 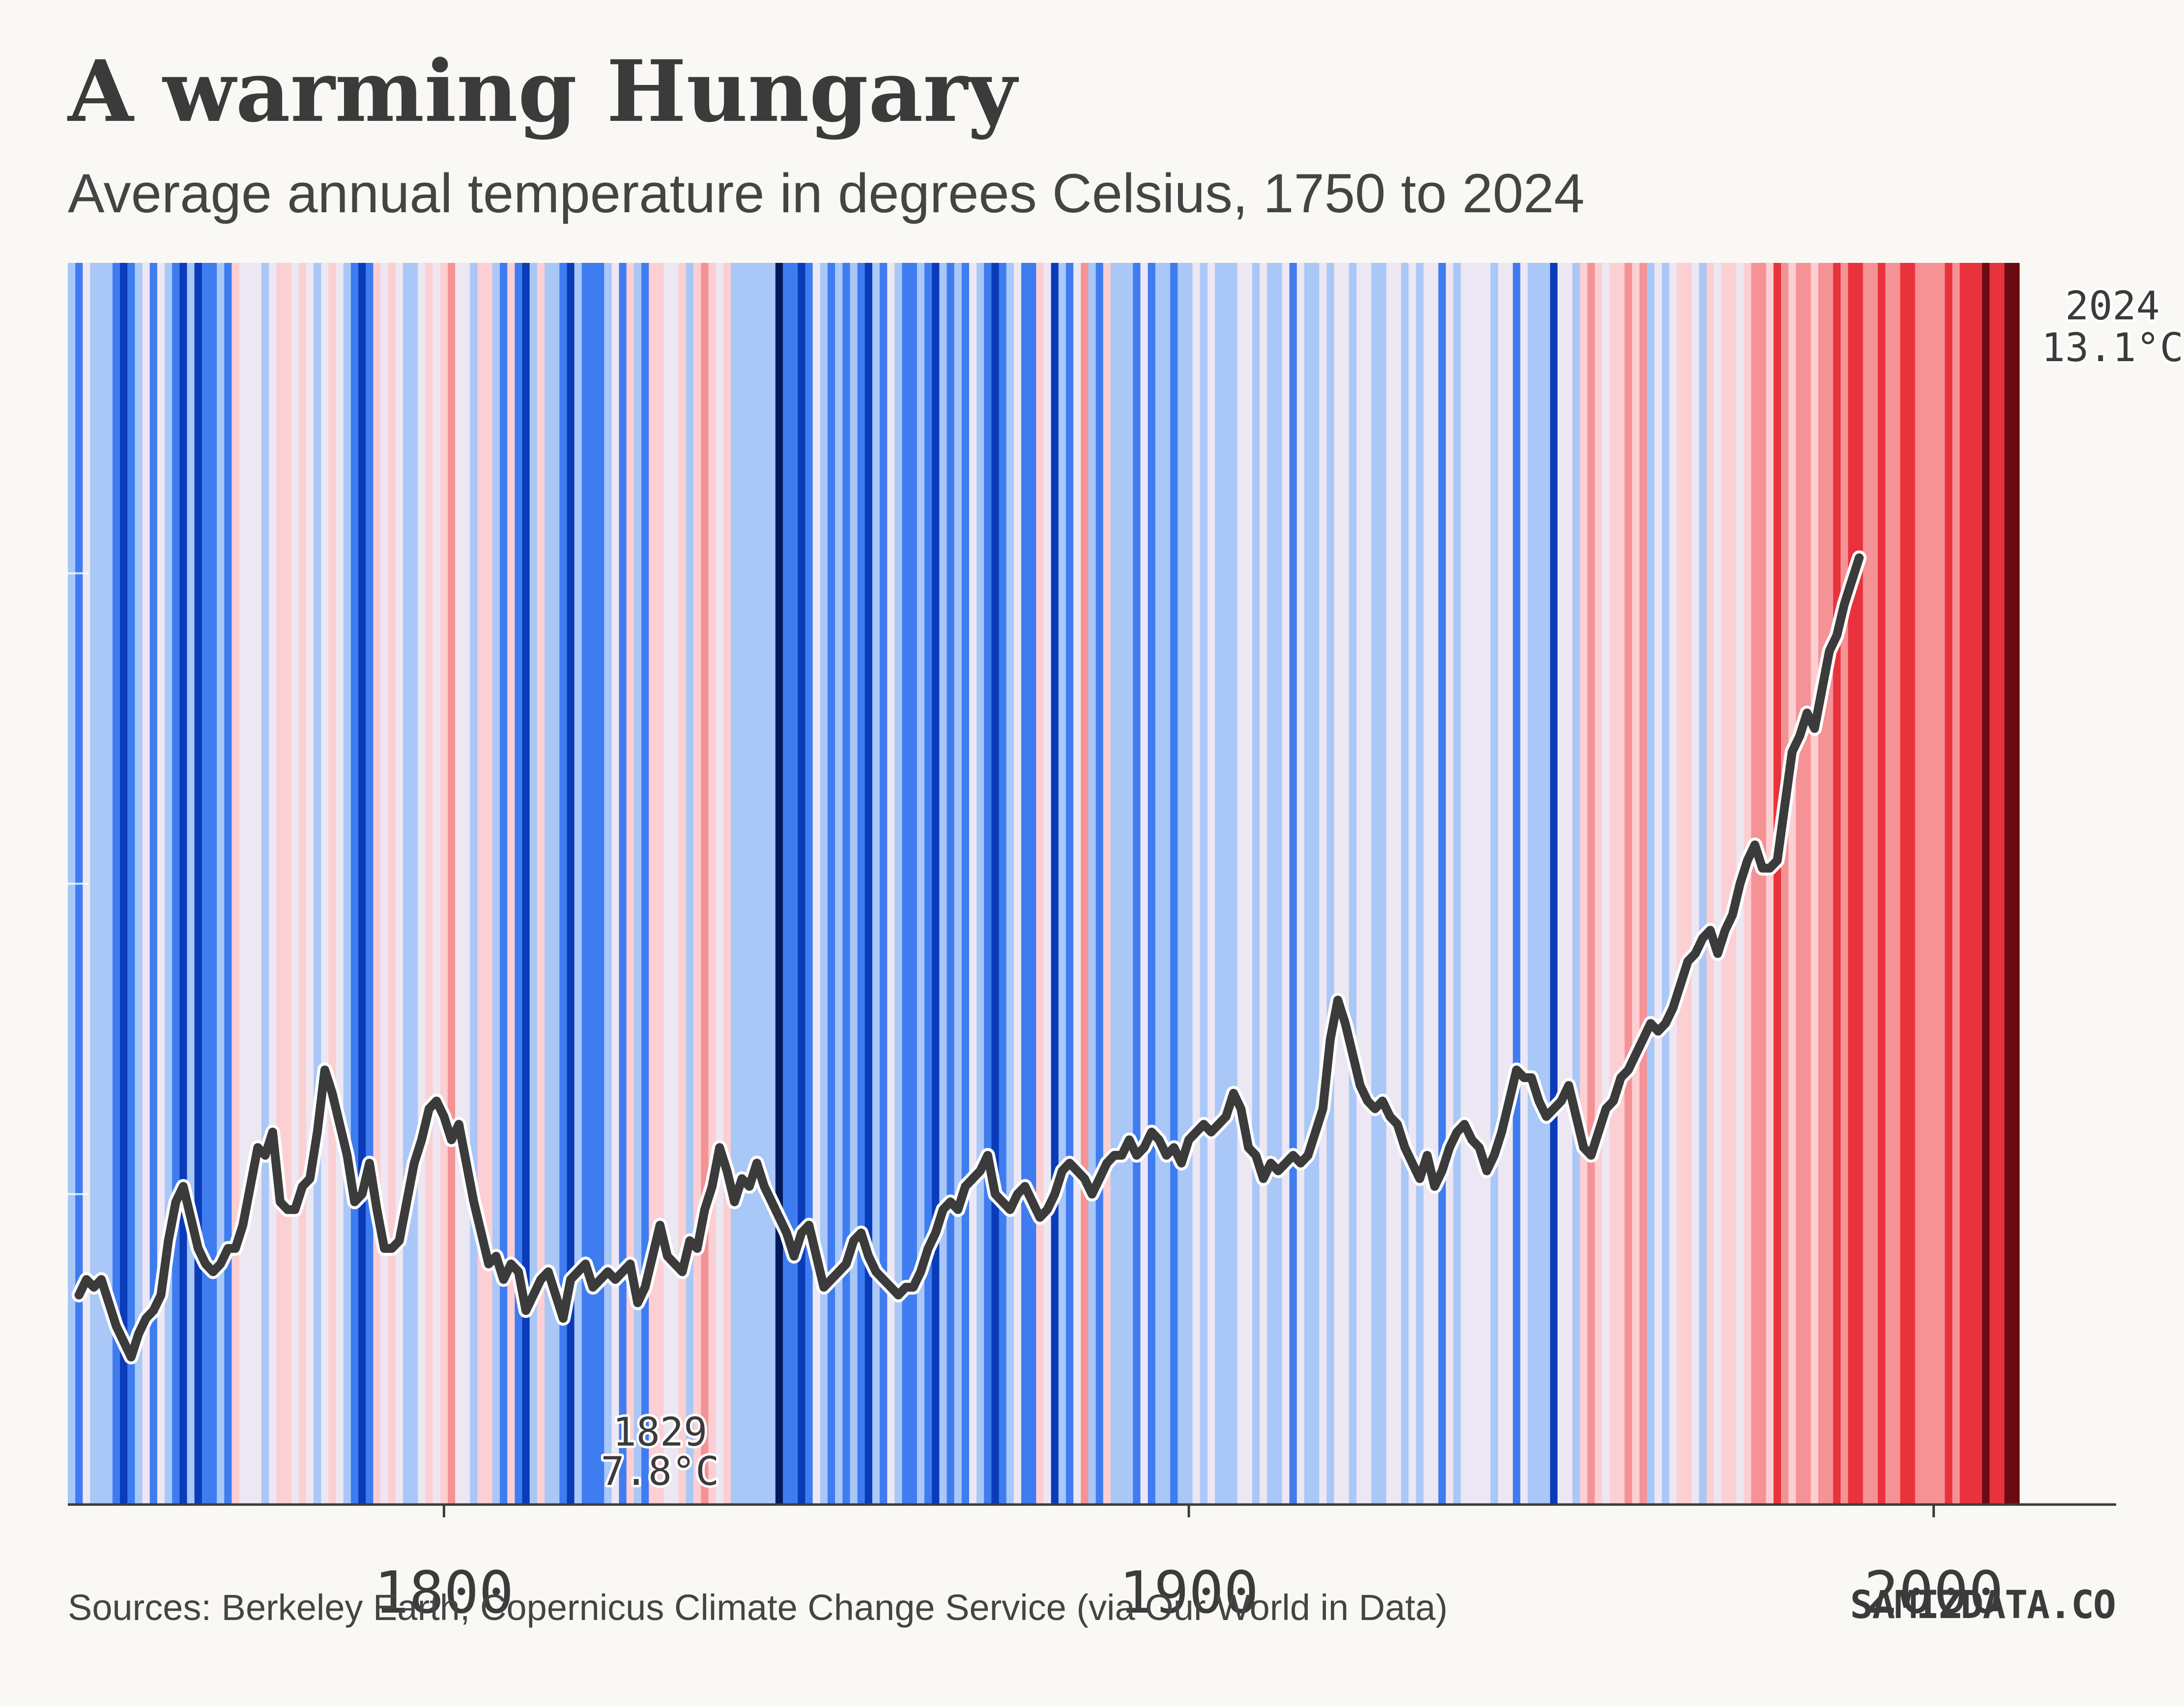 I want to click on stripe-2005, so click(x=1971, y=884).